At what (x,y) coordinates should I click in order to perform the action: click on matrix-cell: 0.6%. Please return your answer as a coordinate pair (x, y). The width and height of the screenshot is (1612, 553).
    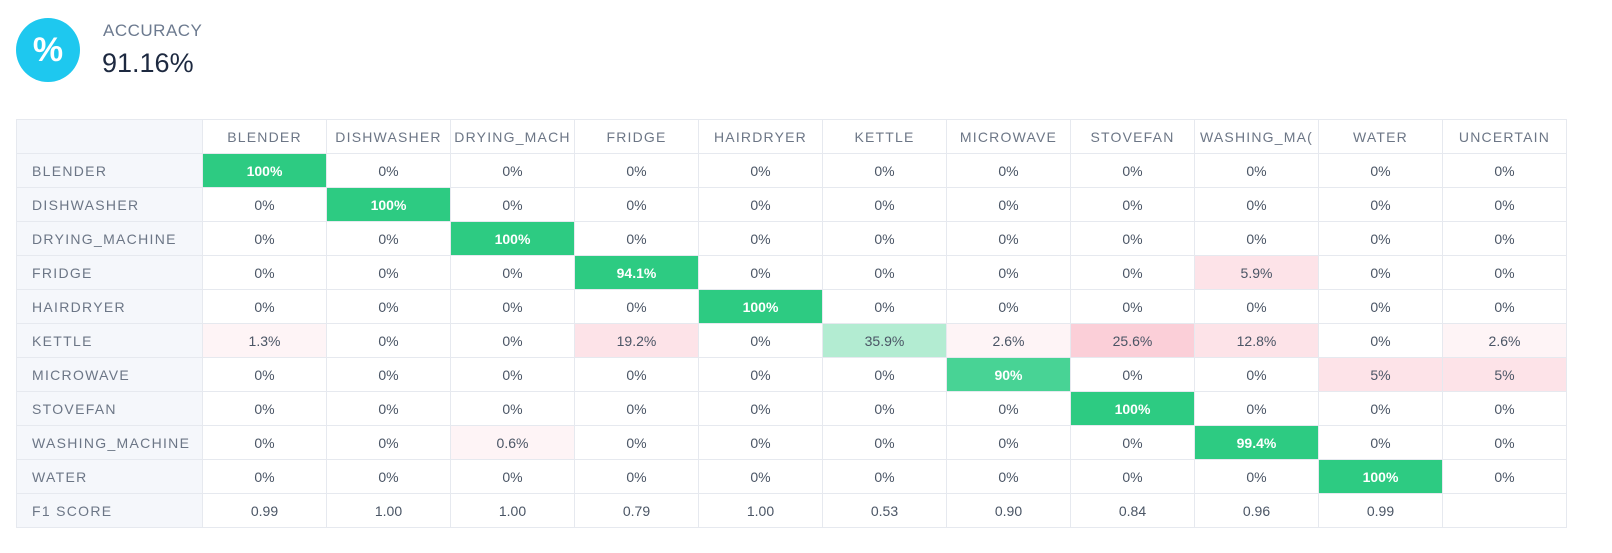
    Looking at the image, I should click on (512, 442).